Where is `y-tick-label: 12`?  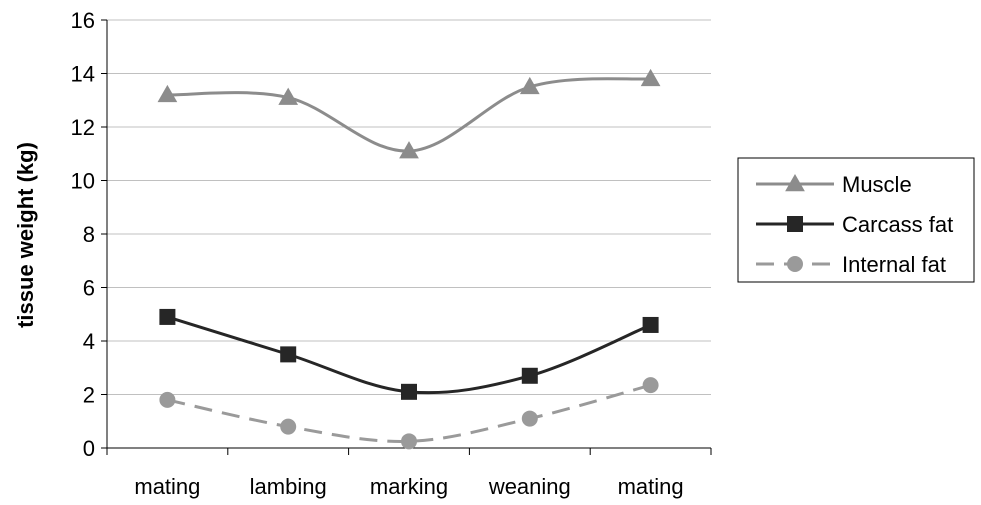 y-tick-label: 12 is located at coordinates (83, 127).